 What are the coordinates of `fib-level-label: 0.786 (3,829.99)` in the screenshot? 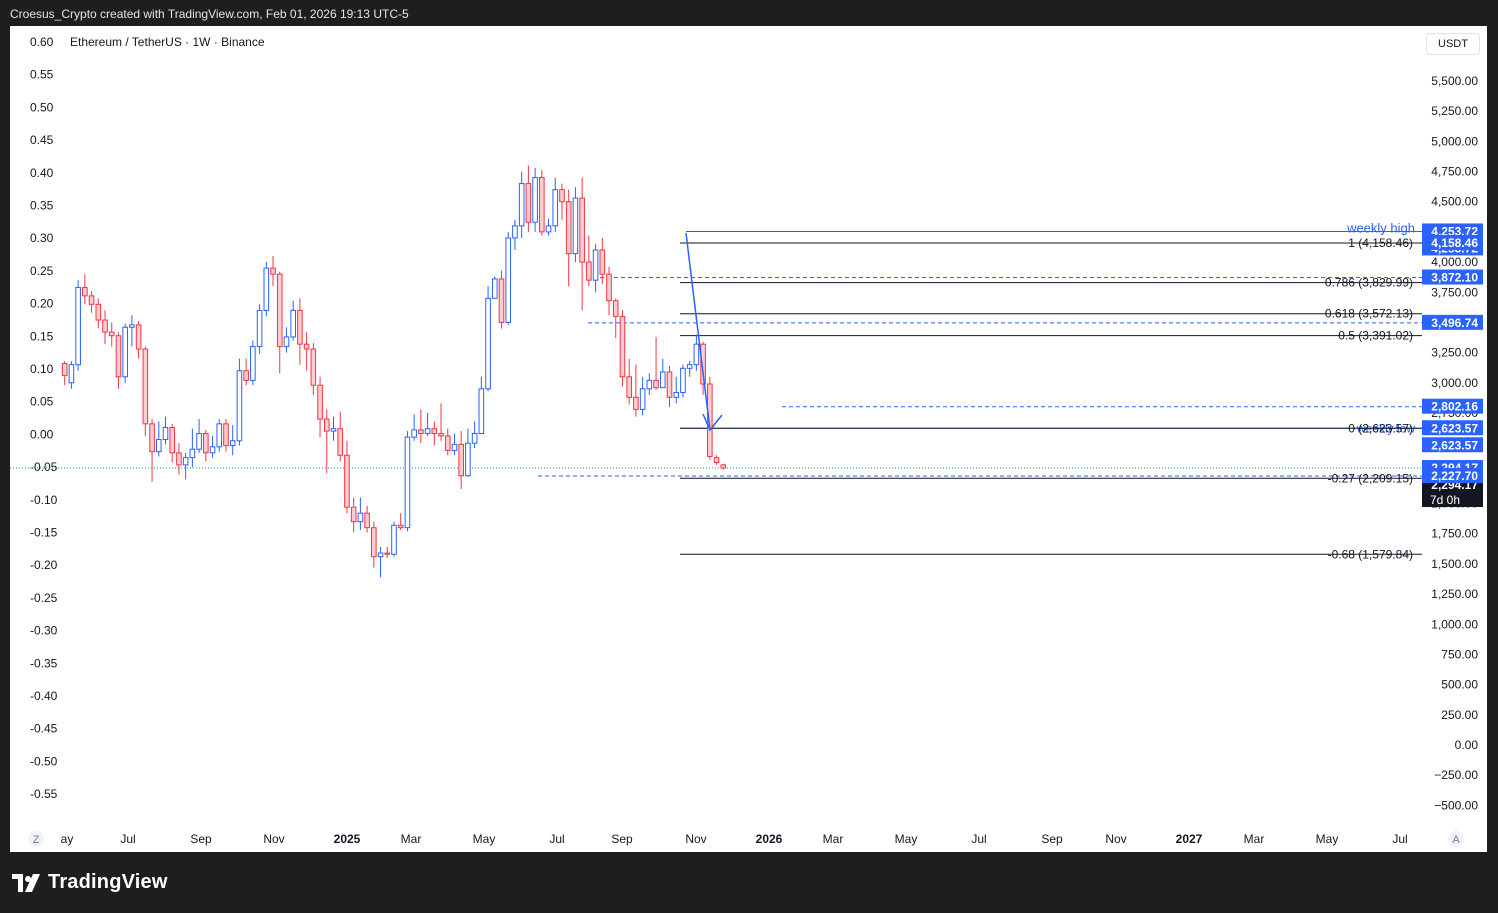 It's located at (1369, 283).